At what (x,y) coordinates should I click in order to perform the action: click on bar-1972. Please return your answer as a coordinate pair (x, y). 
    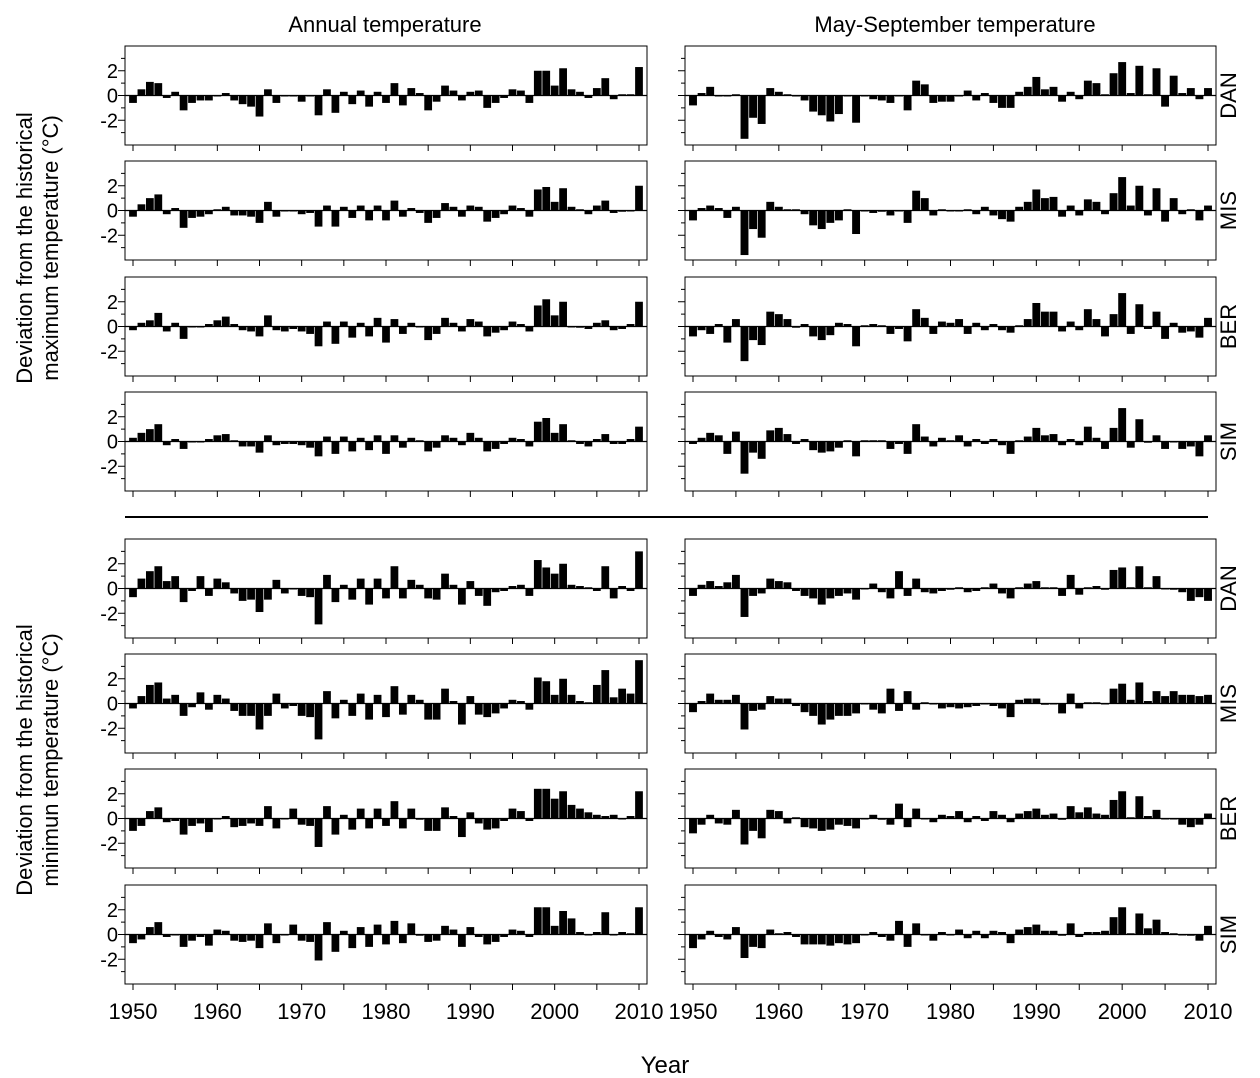
    Looking at the image, I should click on (318, 449).